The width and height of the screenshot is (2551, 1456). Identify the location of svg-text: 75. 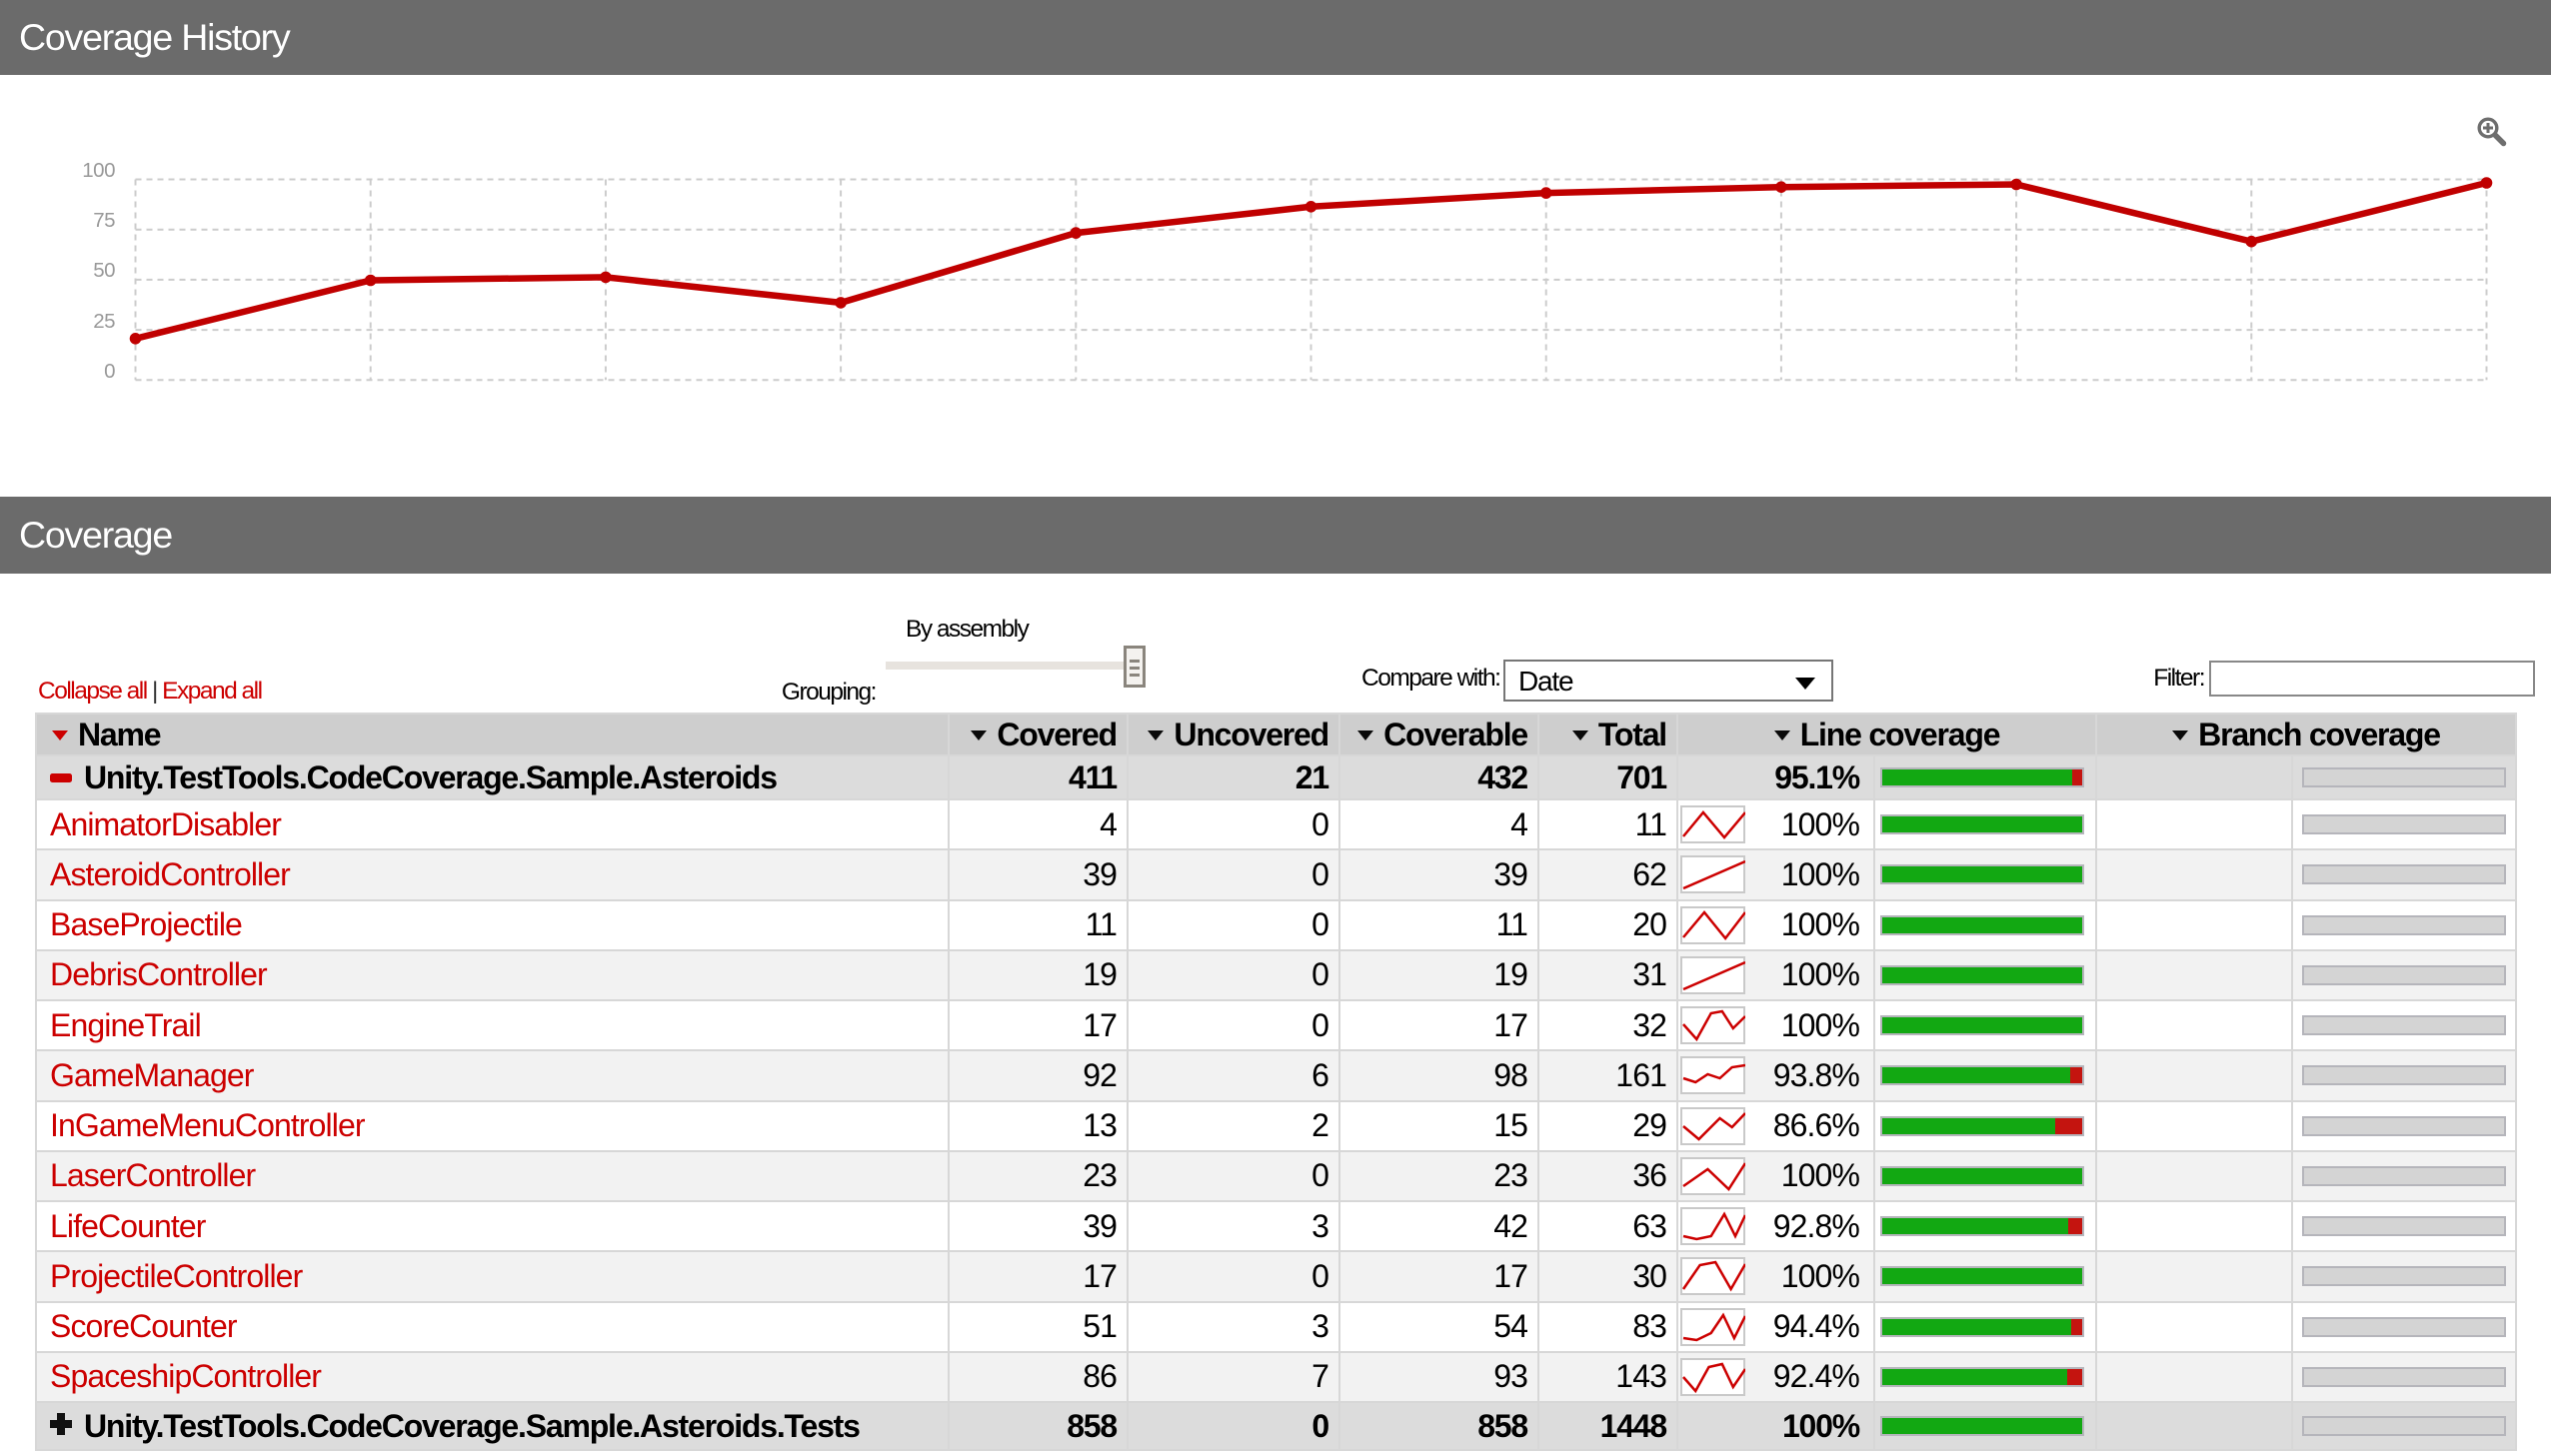
(104, 221).